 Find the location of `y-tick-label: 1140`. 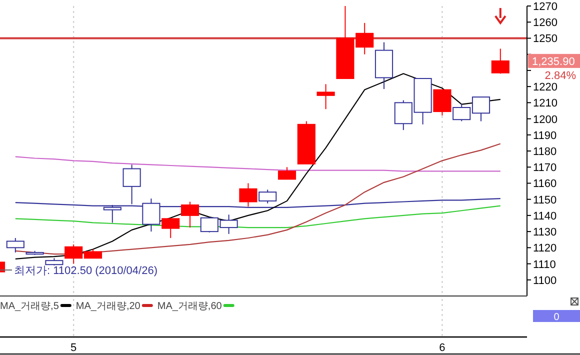

y-tick-label: 1140 is located at coordinates (545, 216).